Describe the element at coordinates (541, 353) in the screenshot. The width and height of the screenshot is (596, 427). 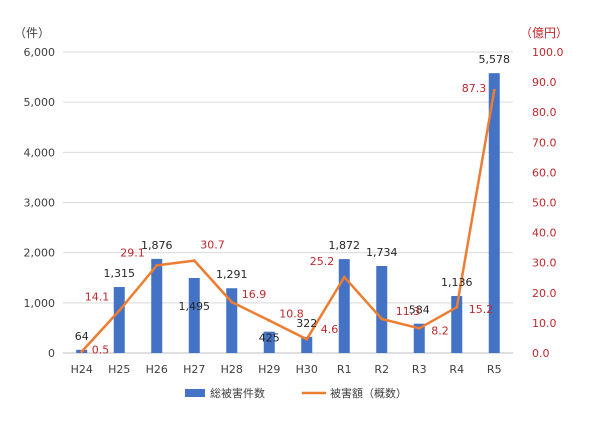
I see `right-tick-label: 0.0` at that location.